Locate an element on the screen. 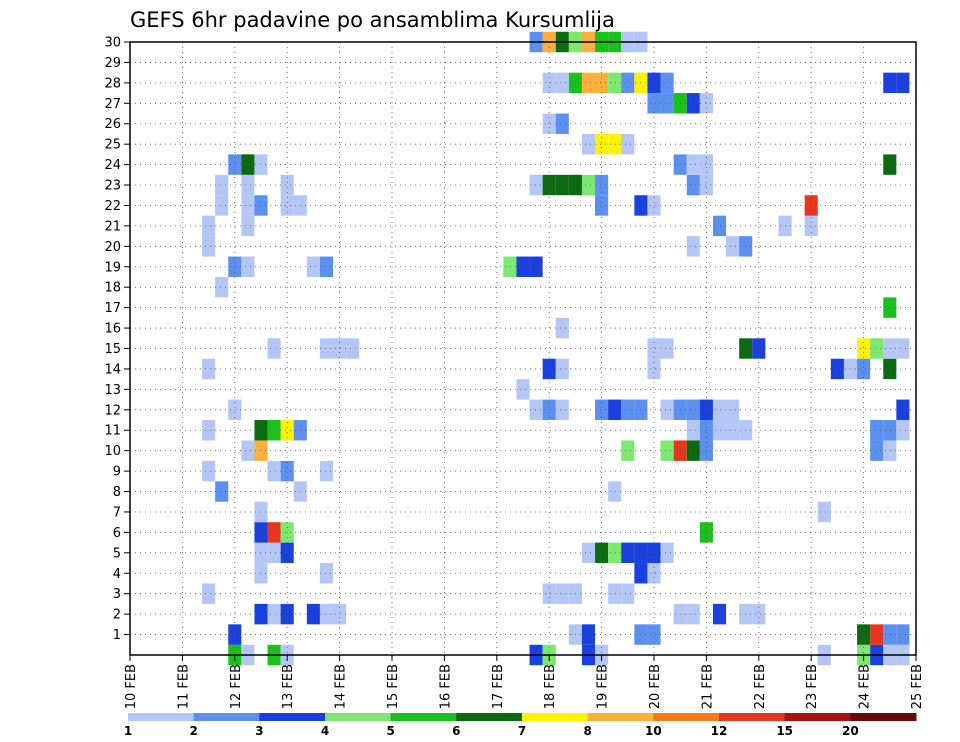 This screenshot has width=960, height=742. colorbar-label: 2 is located at coordinates (193, 731).